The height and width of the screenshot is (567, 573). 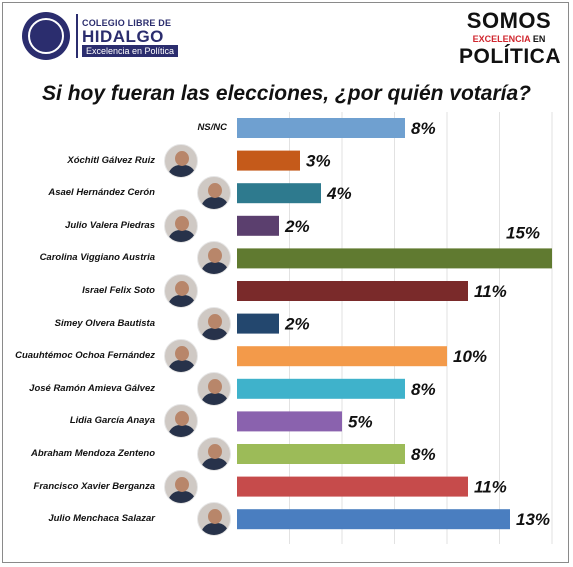 I want to click on data-label: 3%, so click(x=318, y=161).